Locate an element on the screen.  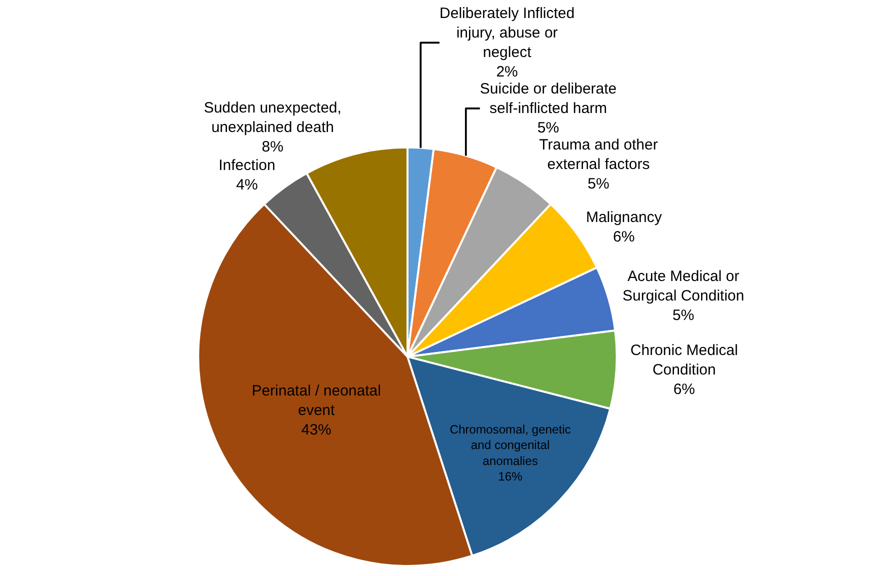
data-label: 8% is located at coordinates (273, 147).